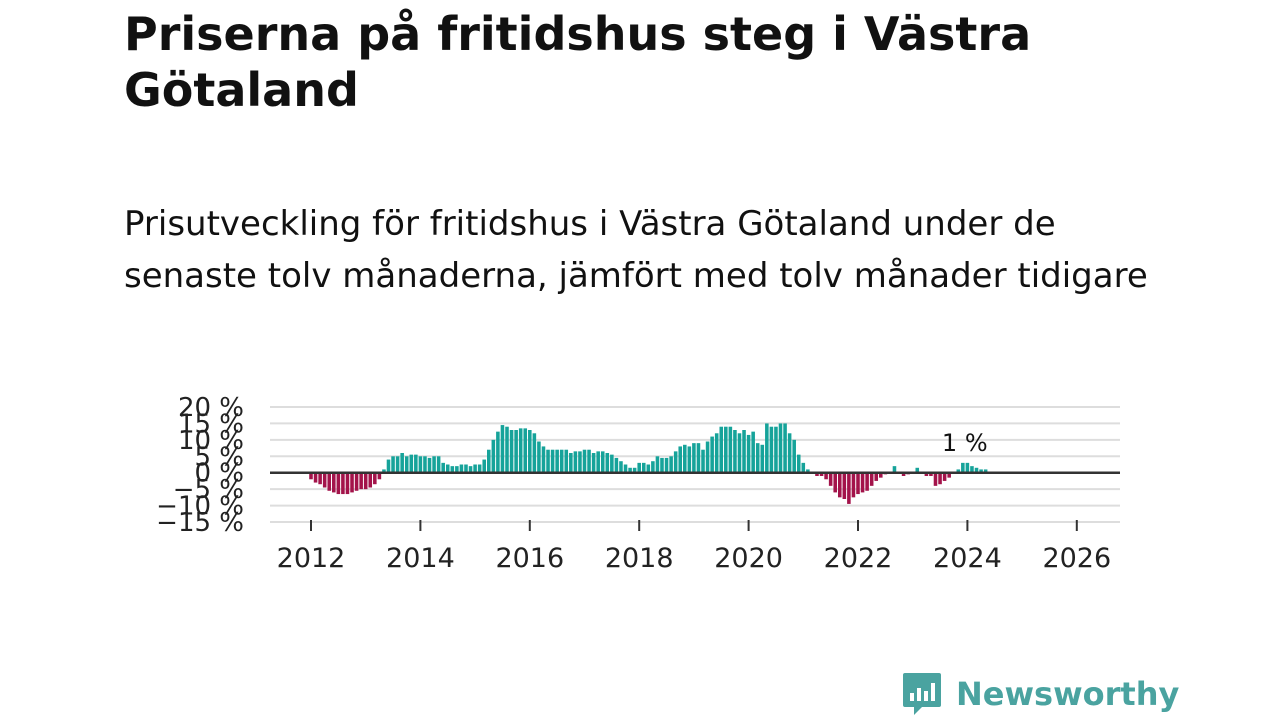 This screenshot has height=720, width=1280. What do you see at coordinates (1068, 694) in the screenshot?
I see `brand-name: Newsworthy` at bounding box center [1068, 694].